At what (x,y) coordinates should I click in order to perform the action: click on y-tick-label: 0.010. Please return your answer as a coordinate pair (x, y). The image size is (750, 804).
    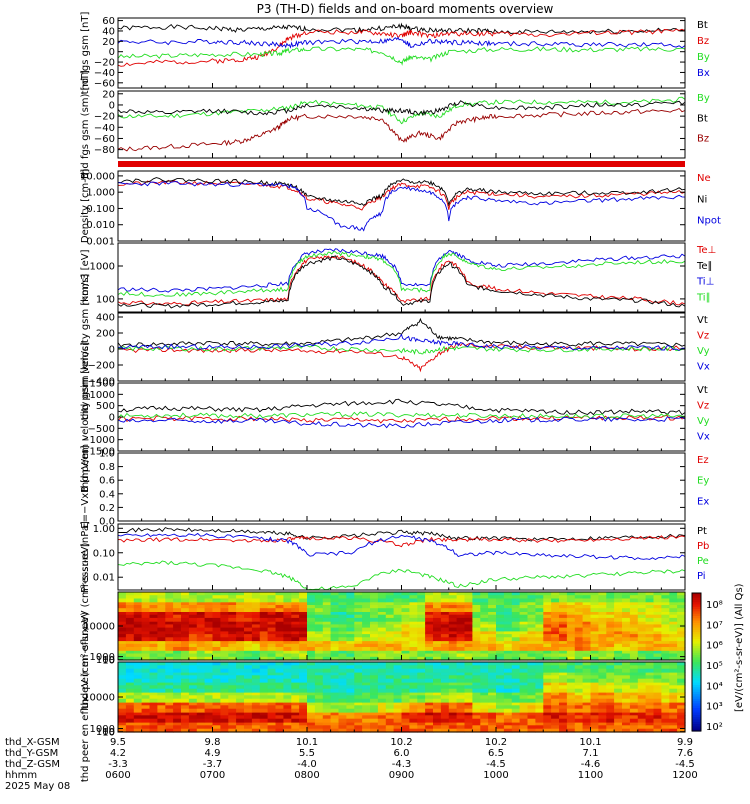
    Looking at the image, I should click on (100, 225).